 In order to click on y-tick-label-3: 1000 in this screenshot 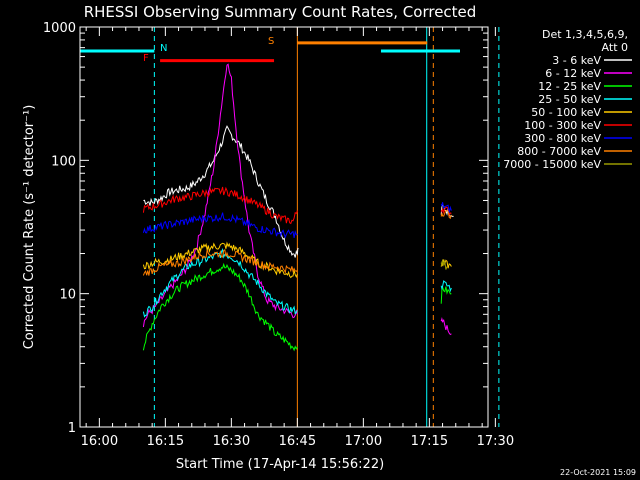, I will do `click(59, 28)`.